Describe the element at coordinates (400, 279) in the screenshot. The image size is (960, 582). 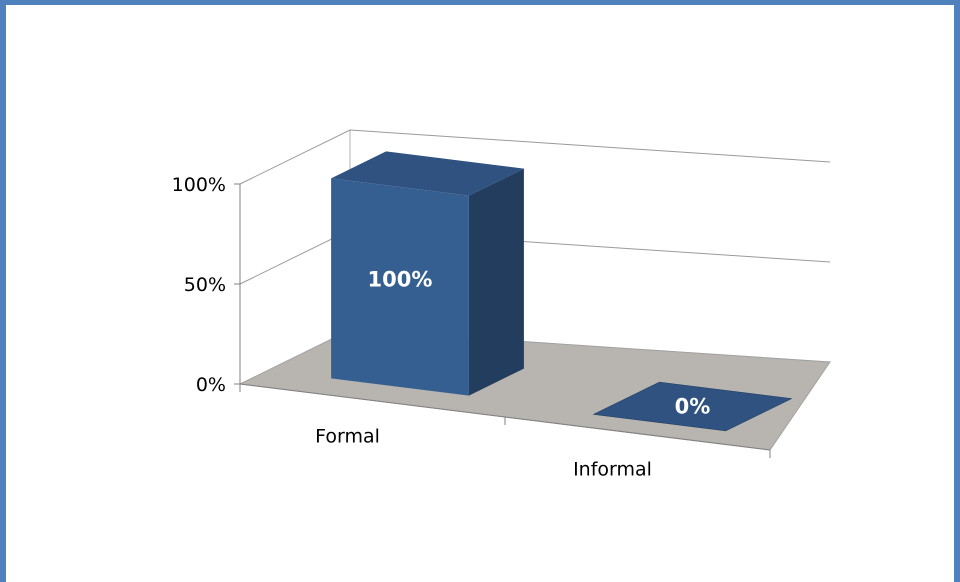
I see `data-label: 100%` at that location.